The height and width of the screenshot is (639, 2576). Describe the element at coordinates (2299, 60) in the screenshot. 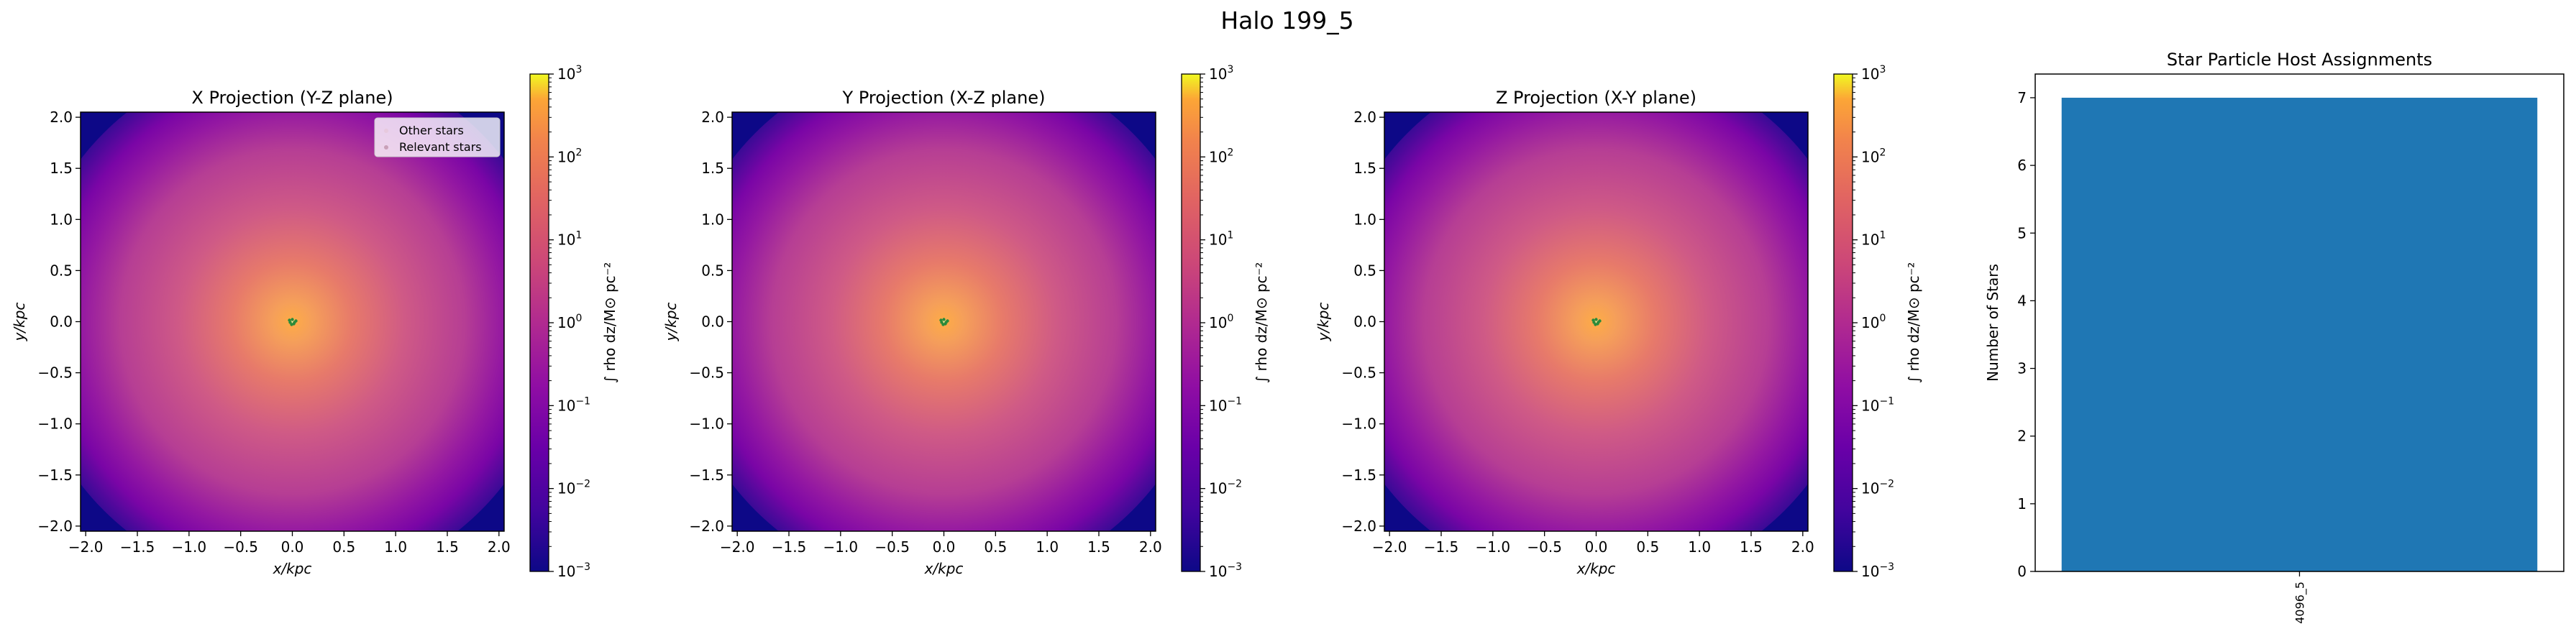

I see `bar-chart-title: Star Particle Host Assignments` at that location.